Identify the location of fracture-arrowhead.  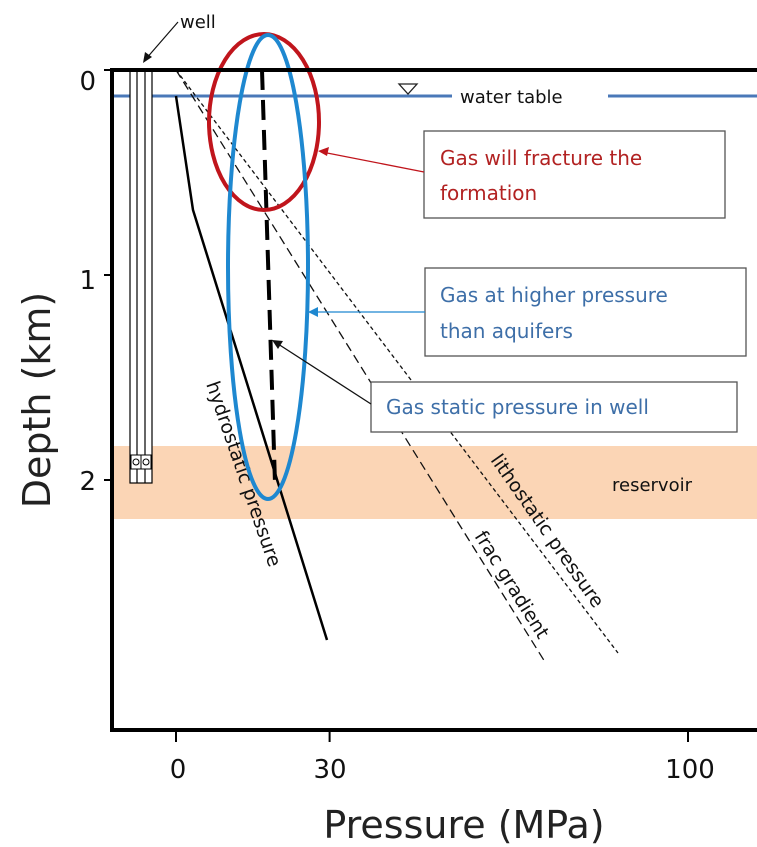
(323, 151).